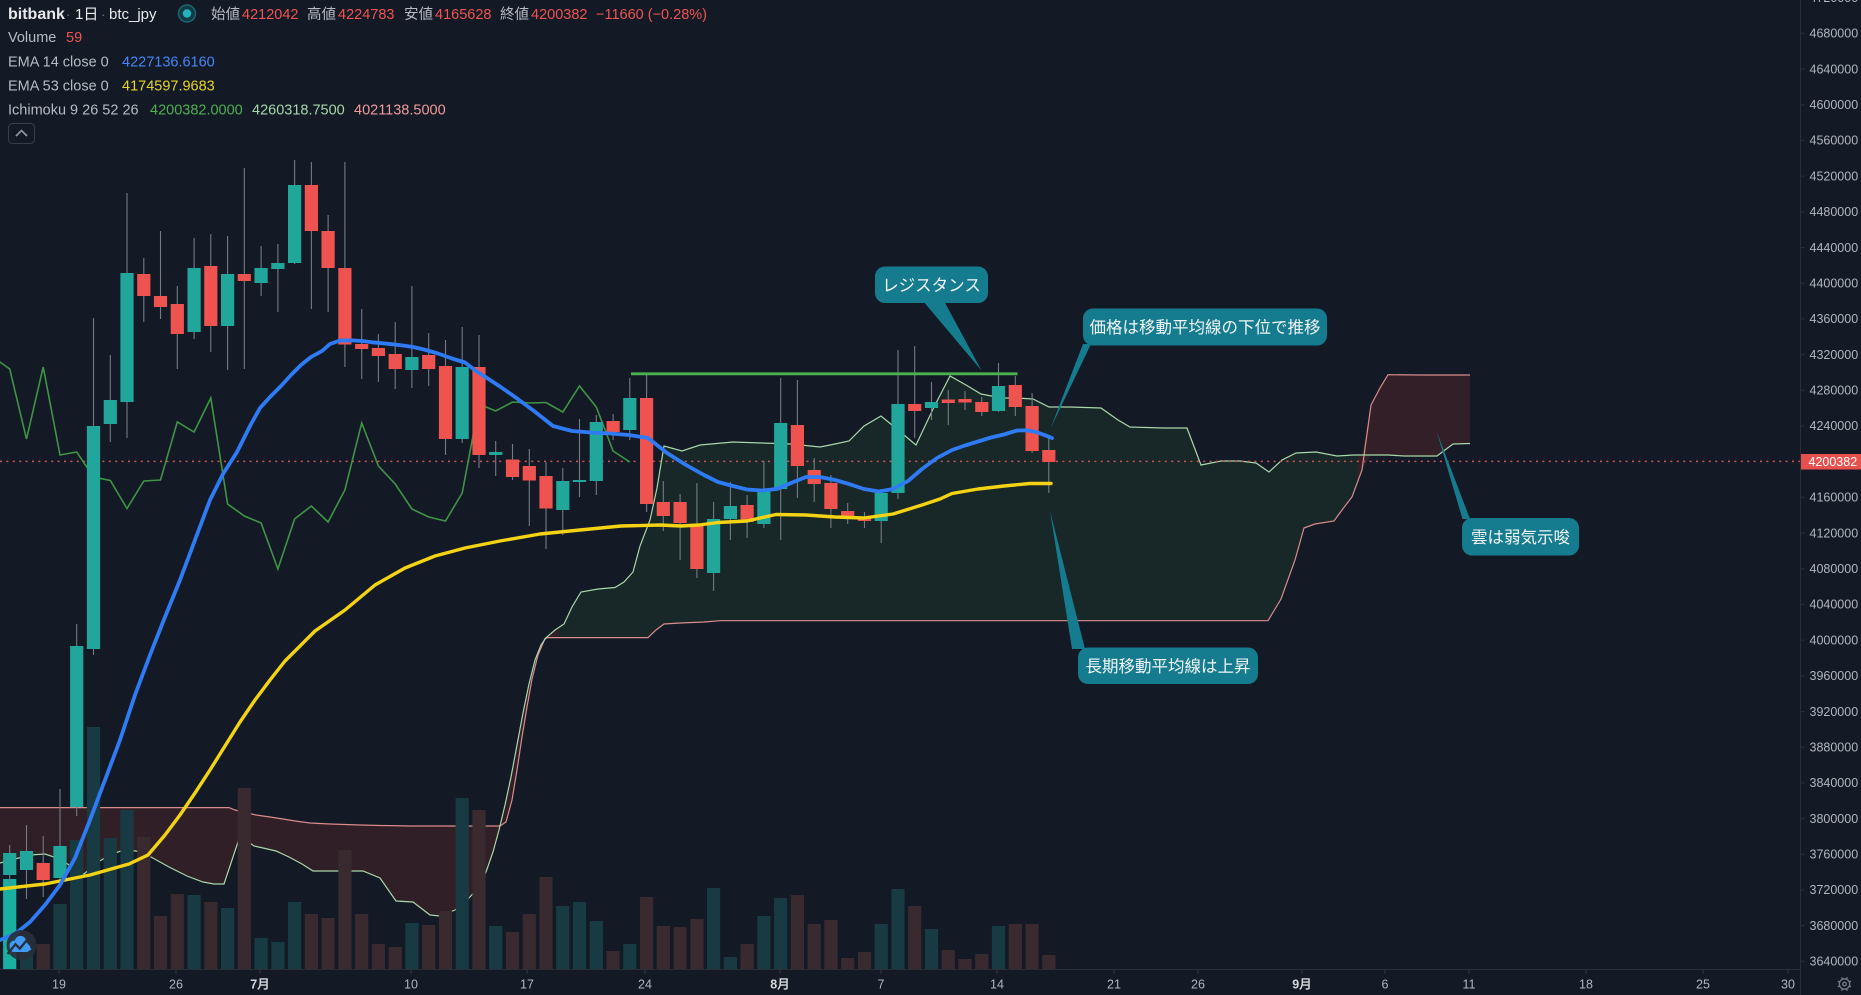 The image size is (1861, 995). I want to click on svg-text: 4200382.0000, so click(196, 111).